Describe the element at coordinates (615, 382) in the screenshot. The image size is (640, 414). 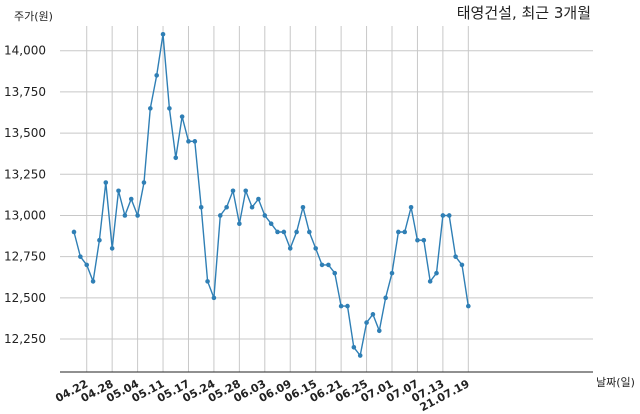
I see `x-axis-label: 날짜(일)` at that location.